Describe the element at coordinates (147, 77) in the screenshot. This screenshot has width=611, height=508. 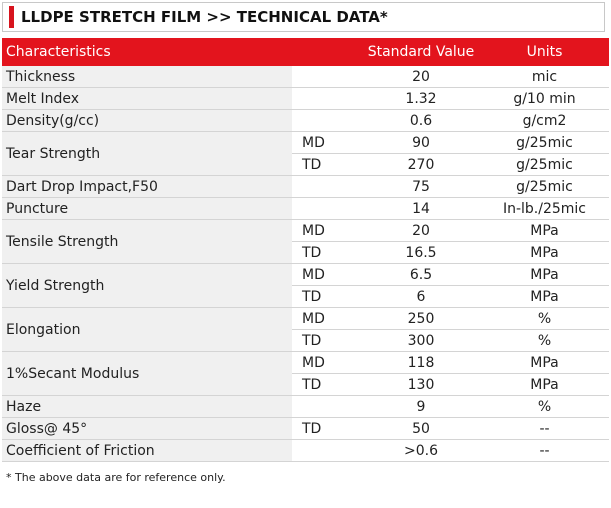
I see `characteristic: Thickness` at that location.